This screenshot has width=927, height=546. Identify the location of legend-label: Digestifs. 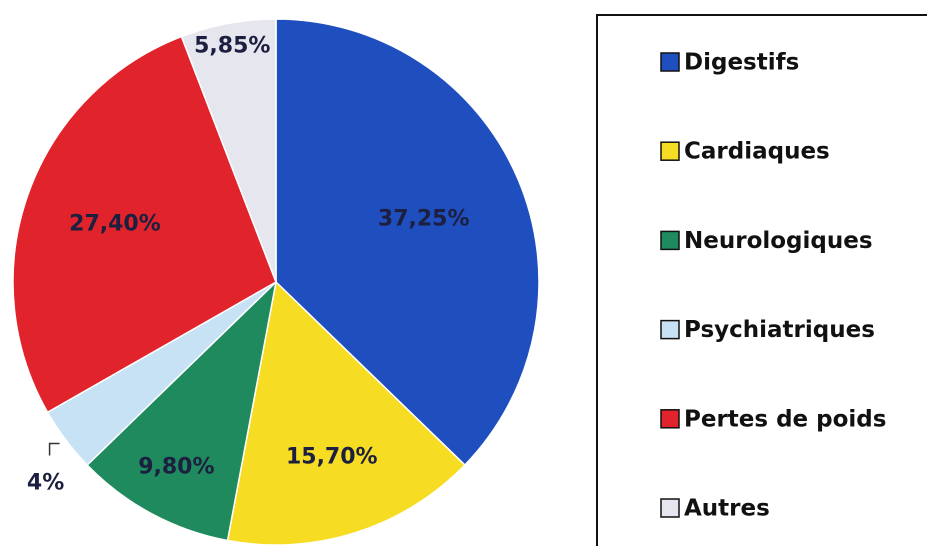
(741, 63).